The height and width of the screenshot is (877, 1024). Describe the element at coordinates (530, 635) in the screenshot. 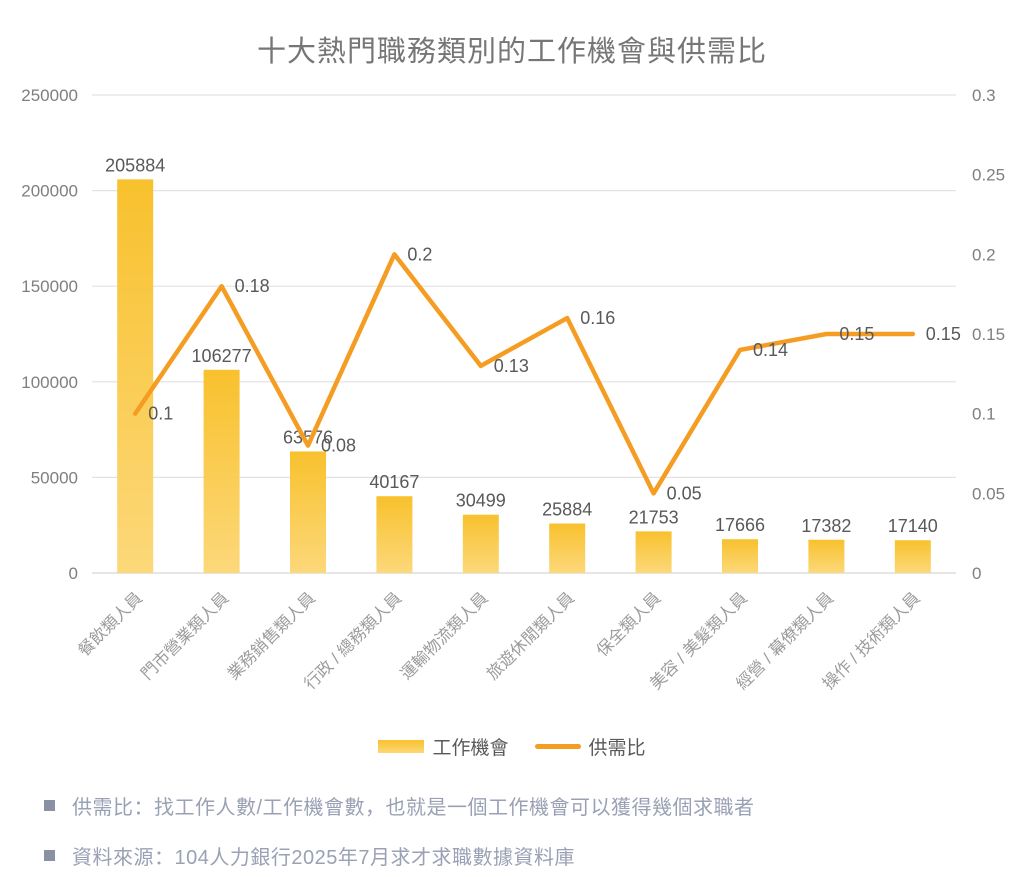

I see `category-label: 旅遊休閒類人員` at that location.